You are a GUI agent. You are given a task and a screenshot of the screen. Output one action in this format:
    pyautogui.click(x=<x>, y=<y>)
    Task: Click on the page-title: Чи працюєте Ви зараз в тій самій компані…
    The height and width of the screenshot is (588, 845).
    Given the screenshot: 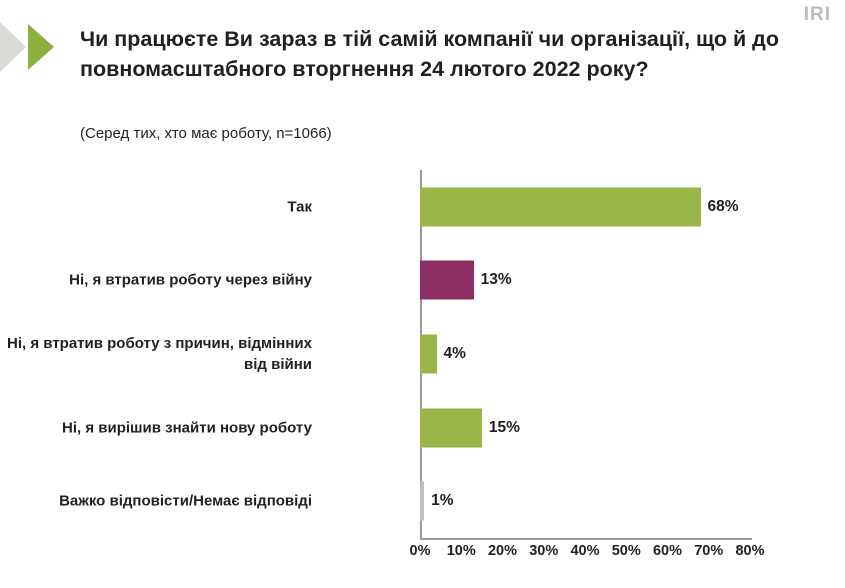 What is the action you would take?
    pyautogui.click(x=429, y=54)
    